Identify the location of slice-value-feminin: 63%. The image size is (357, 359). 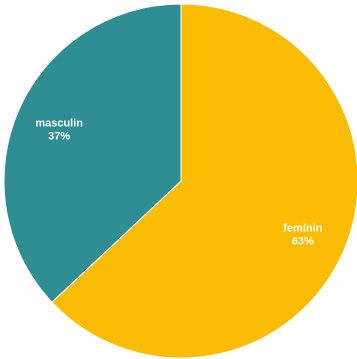
(303, 242).